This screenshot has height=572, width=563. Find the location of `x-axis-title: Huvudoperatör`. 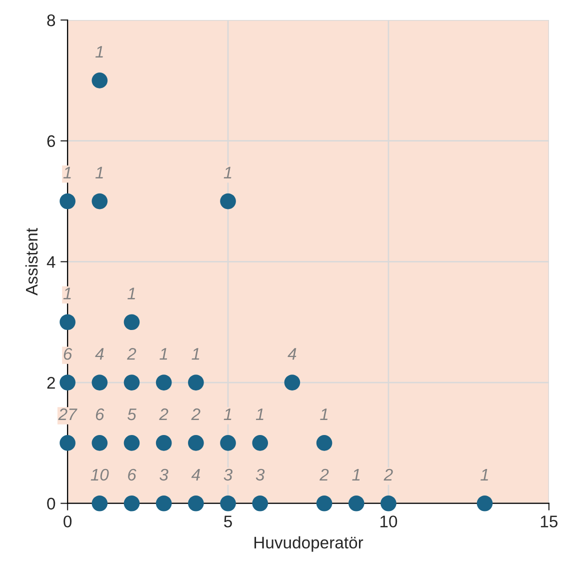

x-axis-title: Huvudoperatör is located at coordinates (309, 544).